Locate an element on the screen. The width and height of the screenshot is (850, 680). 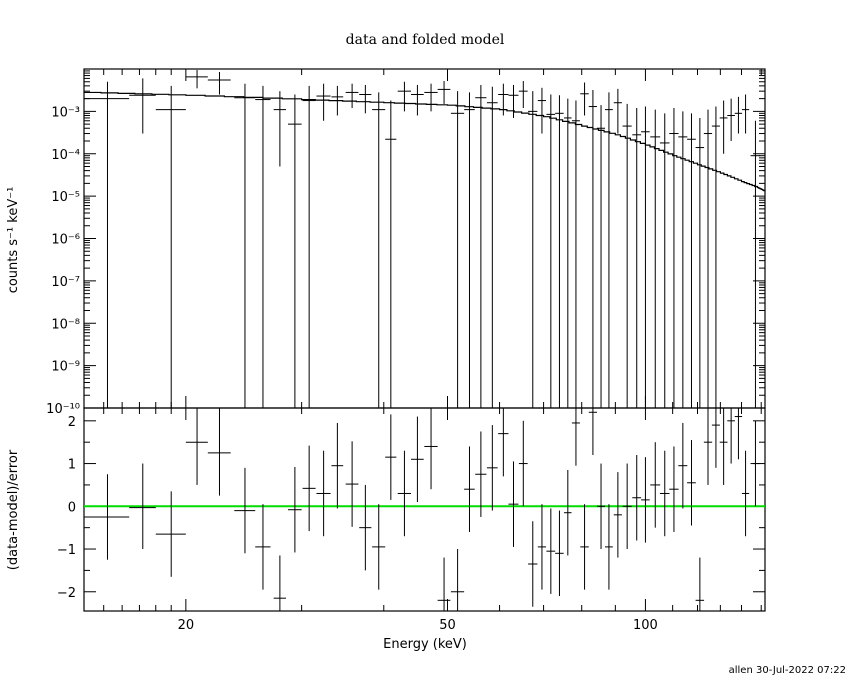
y-tick-label: 1 is located at coordinates (72, 465).